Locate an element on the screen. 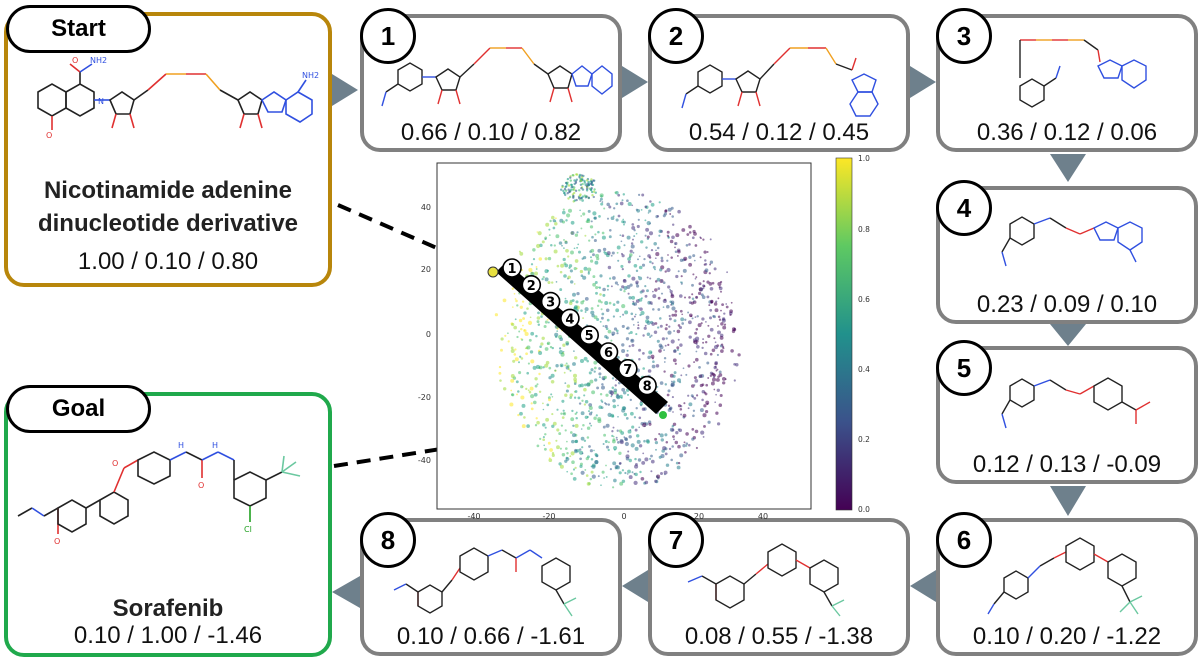  step-1-structure is located at coordinates (497, 77).